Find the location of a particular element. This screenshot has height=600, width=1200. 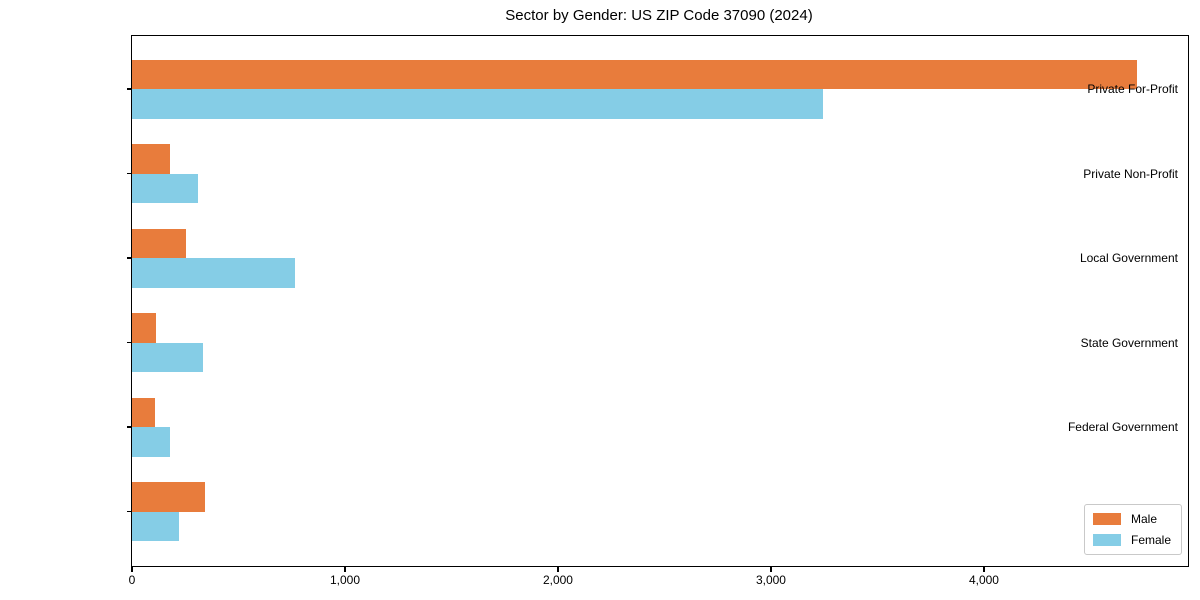

legend-label: Female is located at coordinates (1150, 540).